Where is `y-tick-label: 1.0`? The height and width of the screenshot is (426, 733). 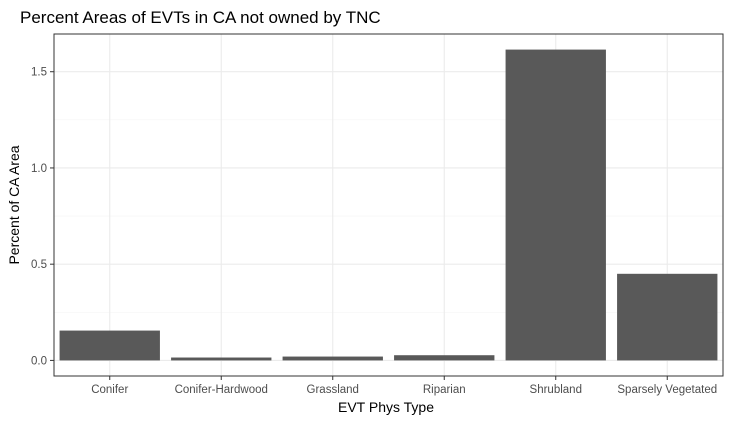
y-tick-label: 1.0 is located at coordinates (39, 169).